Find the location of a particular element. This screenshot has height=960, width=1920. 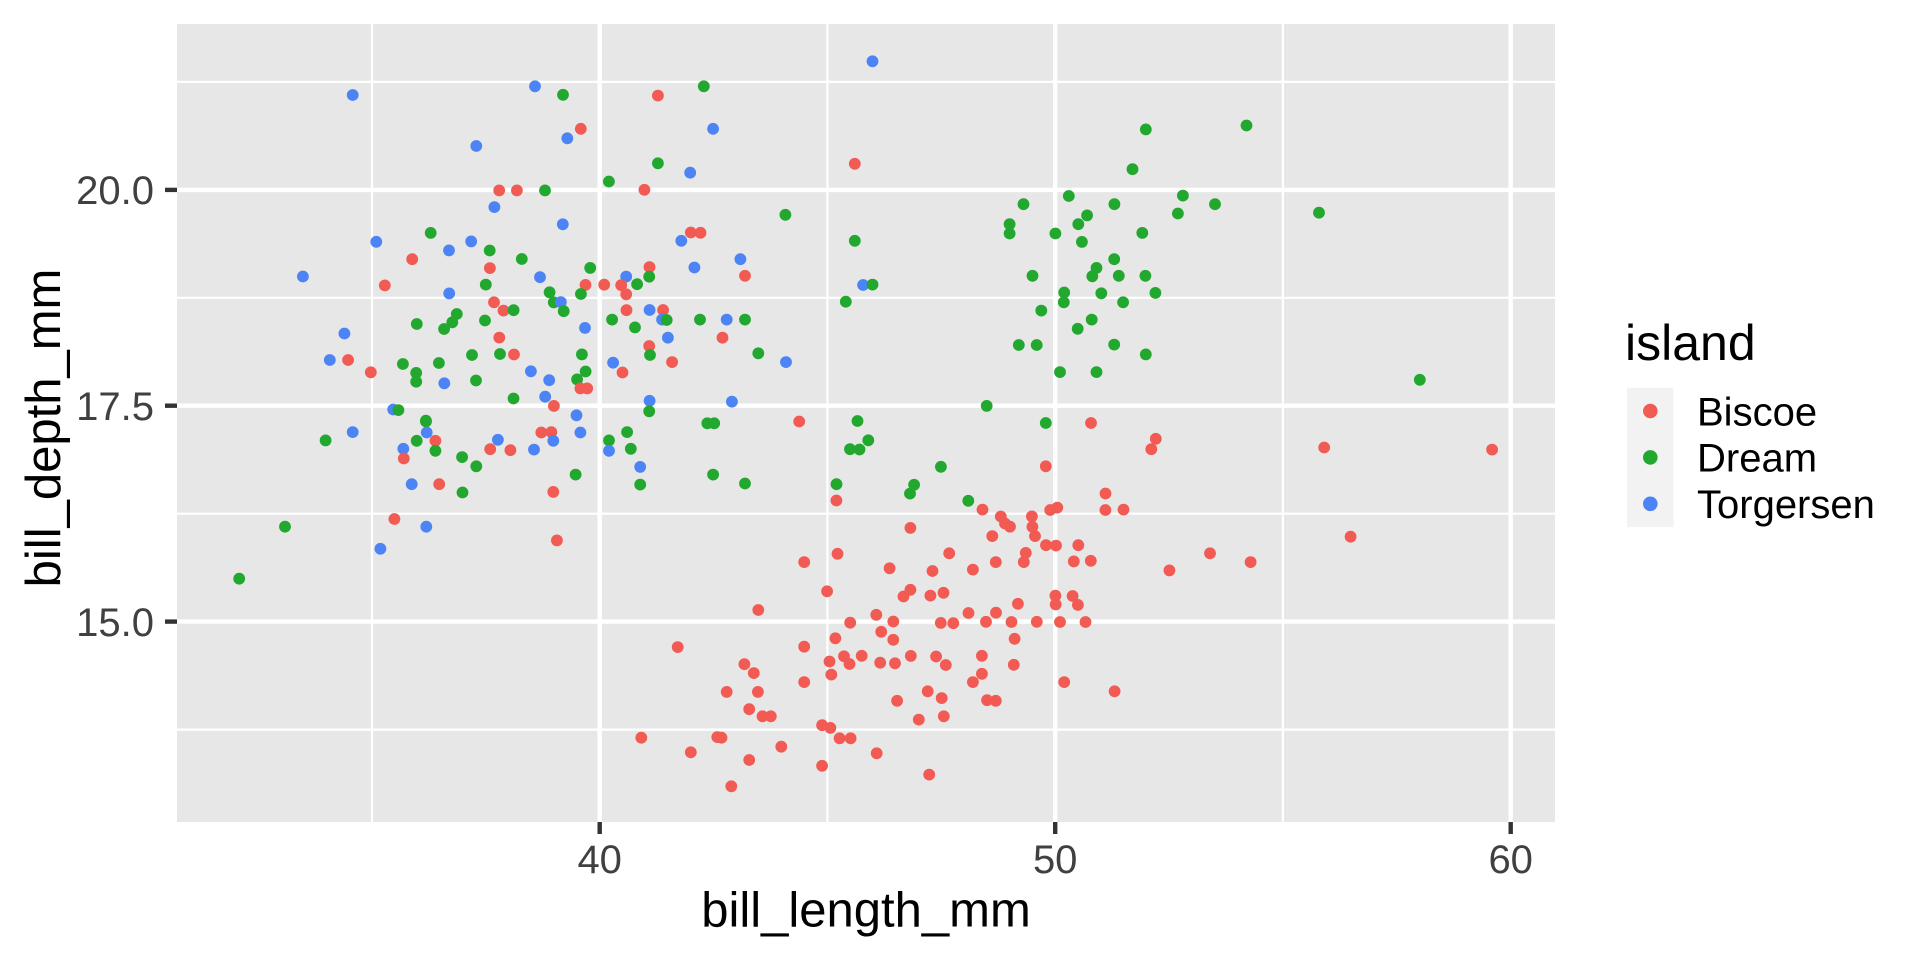

svg-text: 17.5 is located at coordinates (115, 407).